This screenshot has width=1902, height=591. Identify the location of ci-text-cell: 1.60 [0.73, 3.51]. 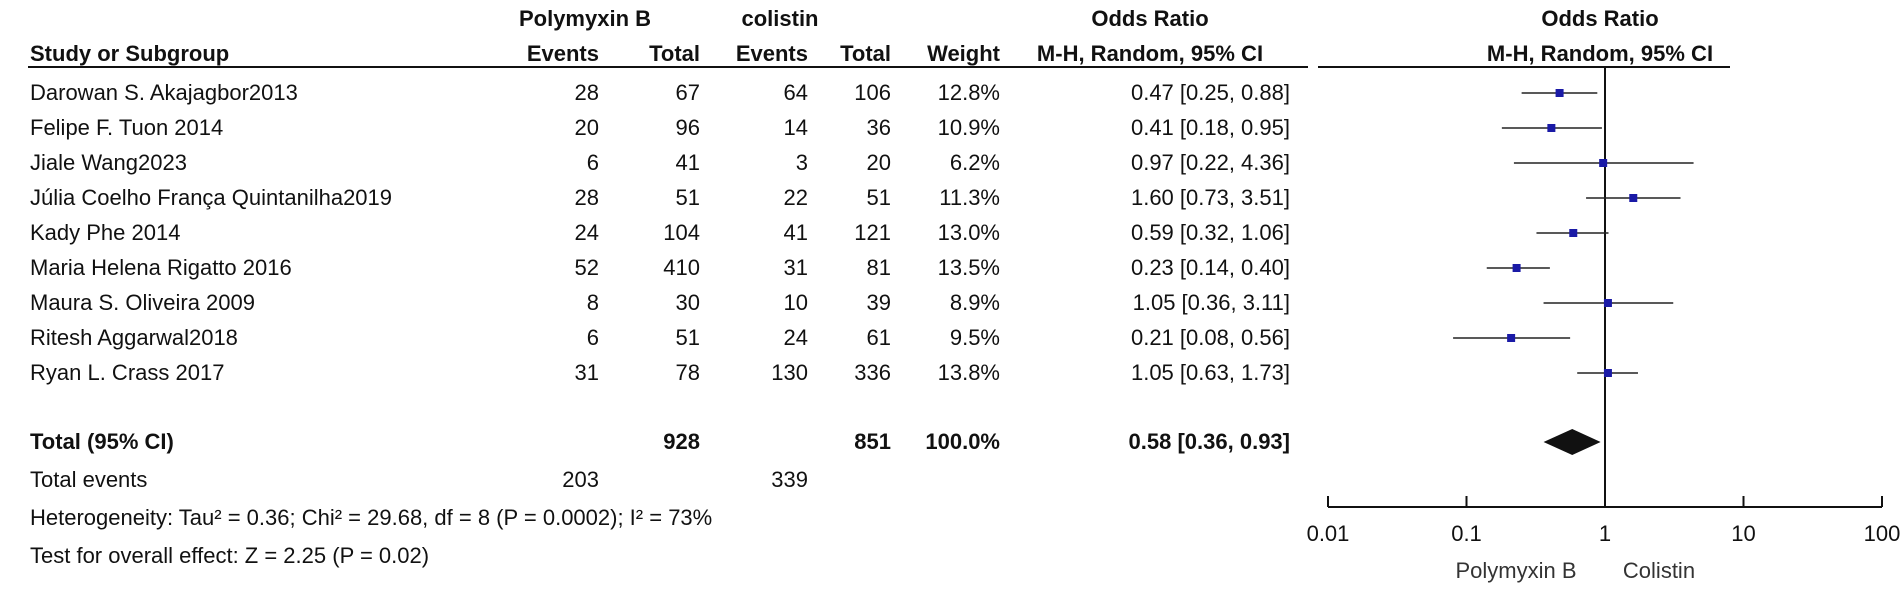
(1210, 197).